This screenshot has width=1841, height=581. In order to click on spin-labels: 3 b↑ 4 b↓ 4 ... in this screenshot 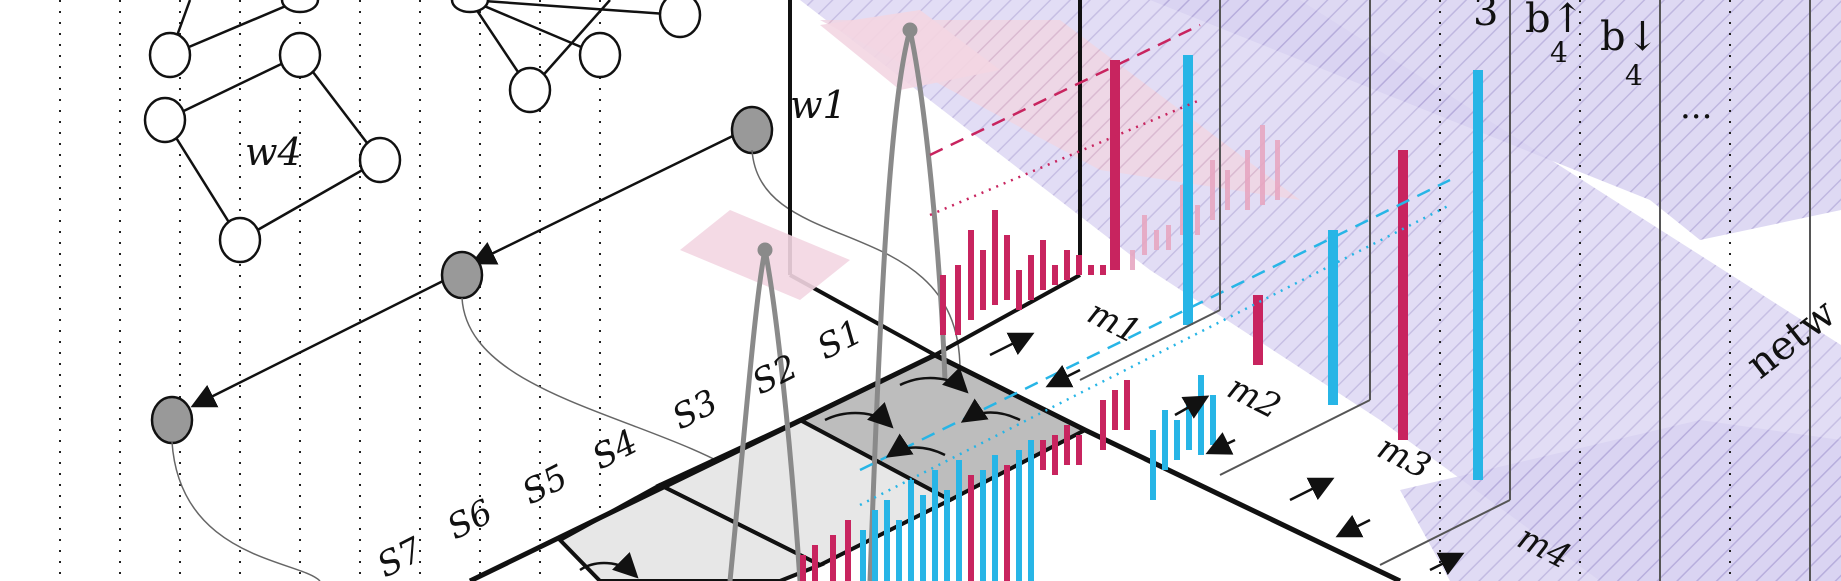, I will do `click(1592, 63)`.